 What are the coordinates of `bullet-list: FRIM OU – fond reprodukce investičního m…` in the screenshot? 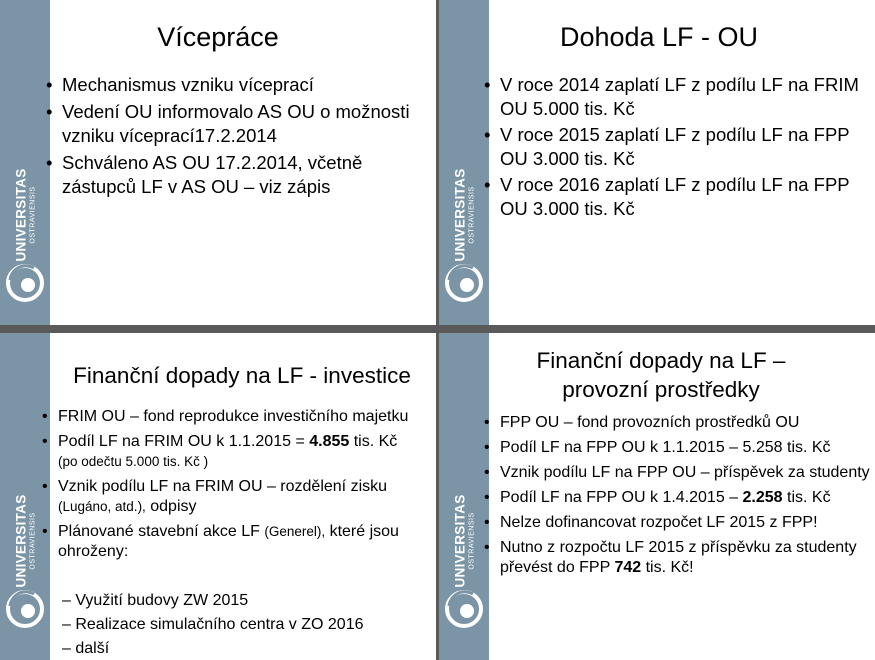 It's located at (238, 486).